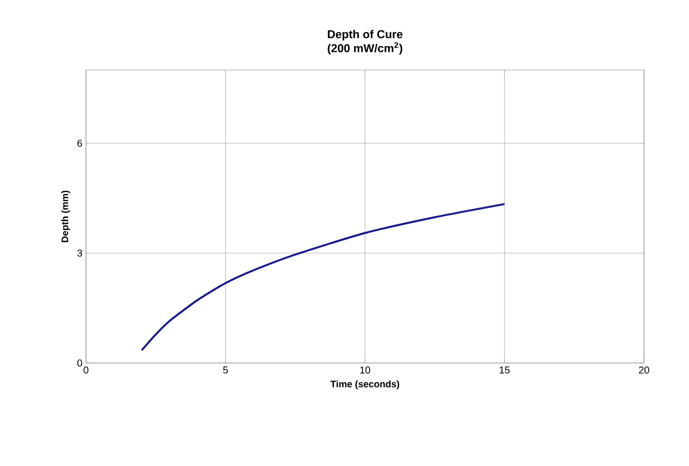 The image size is (689, 466). I want to click on chart-title: Depth of Cure, so click(365, 35).